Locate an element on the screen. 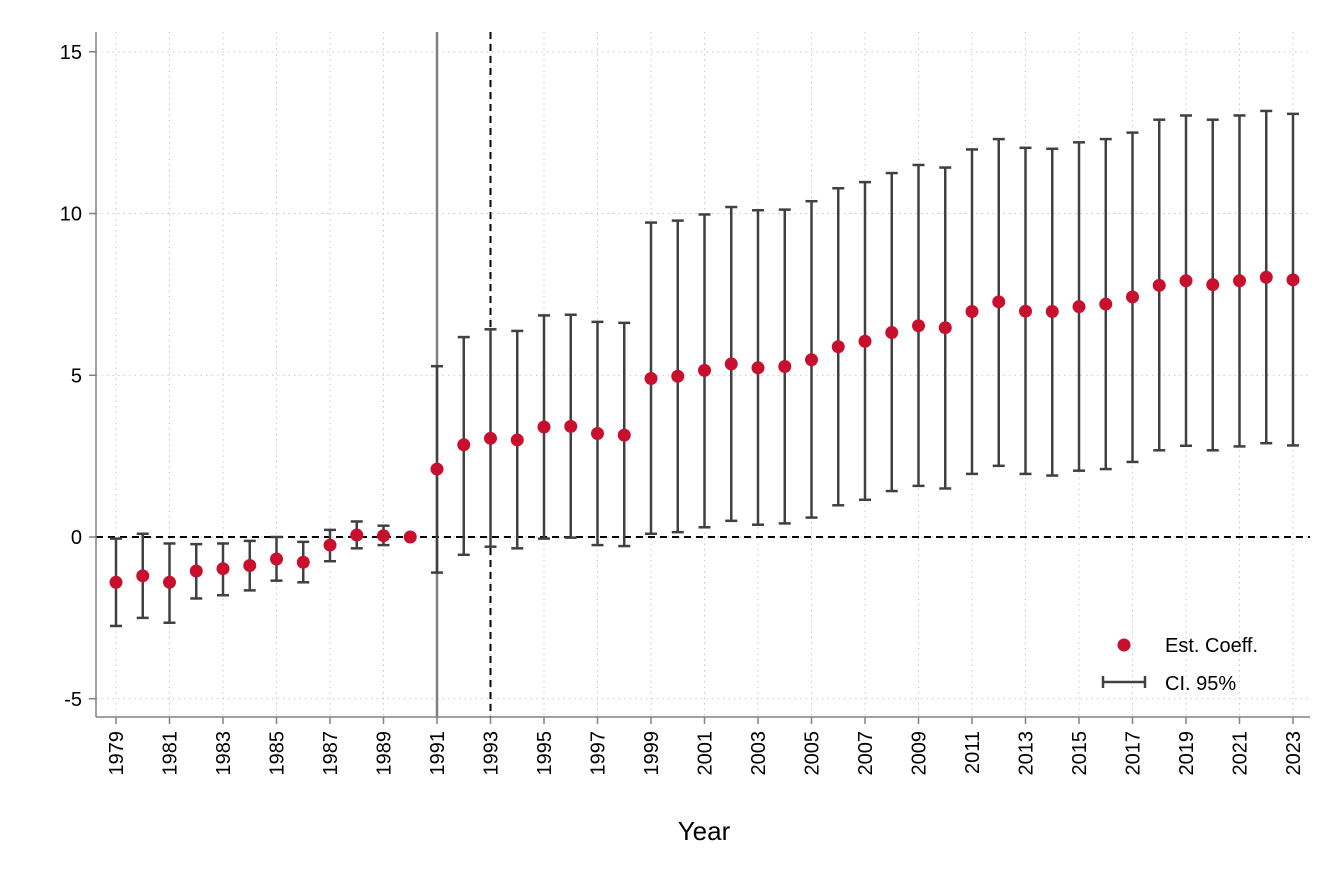  x-tick-label: 1981 is located at coordinates (171, 753).